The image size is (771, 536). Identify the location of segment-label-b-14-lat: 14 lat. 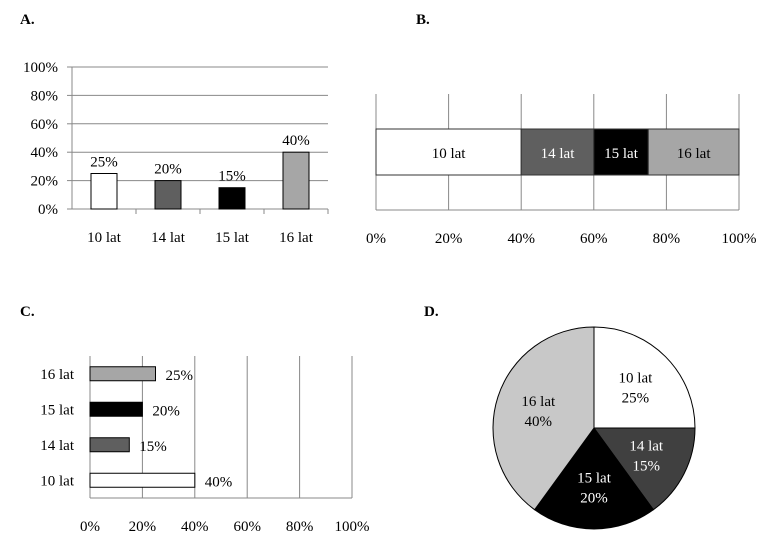
(558, 154).